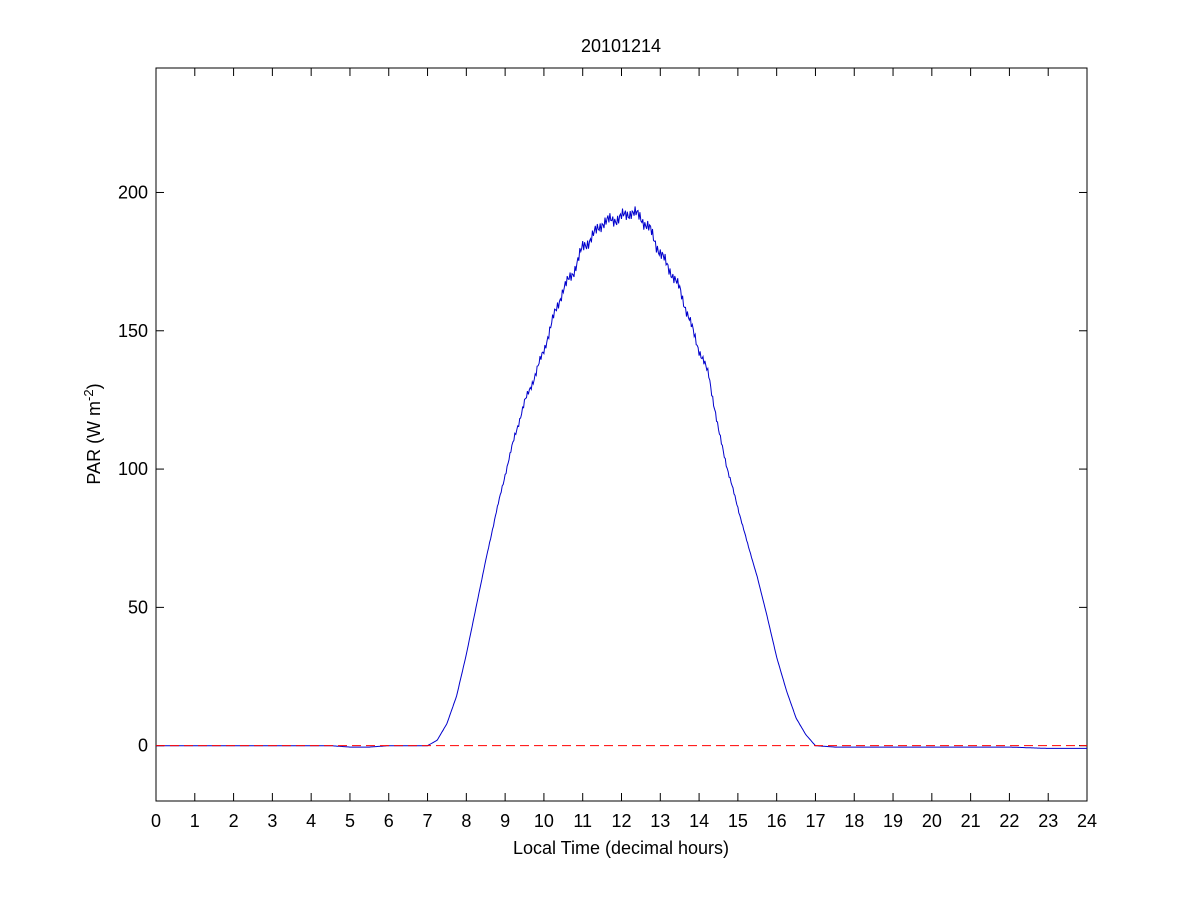 This screenshot has width=1201, height=905. I want to click on x-tick-label: 12, so click(621, 821).